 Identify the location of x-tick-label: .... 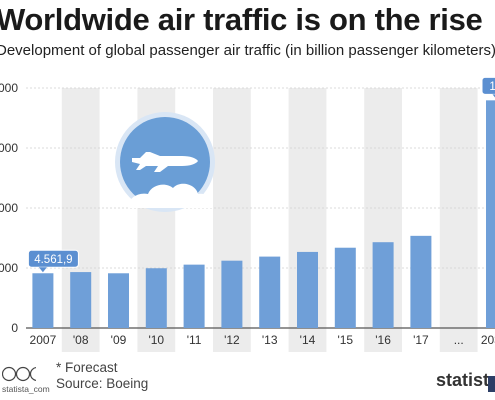
(459, 340).